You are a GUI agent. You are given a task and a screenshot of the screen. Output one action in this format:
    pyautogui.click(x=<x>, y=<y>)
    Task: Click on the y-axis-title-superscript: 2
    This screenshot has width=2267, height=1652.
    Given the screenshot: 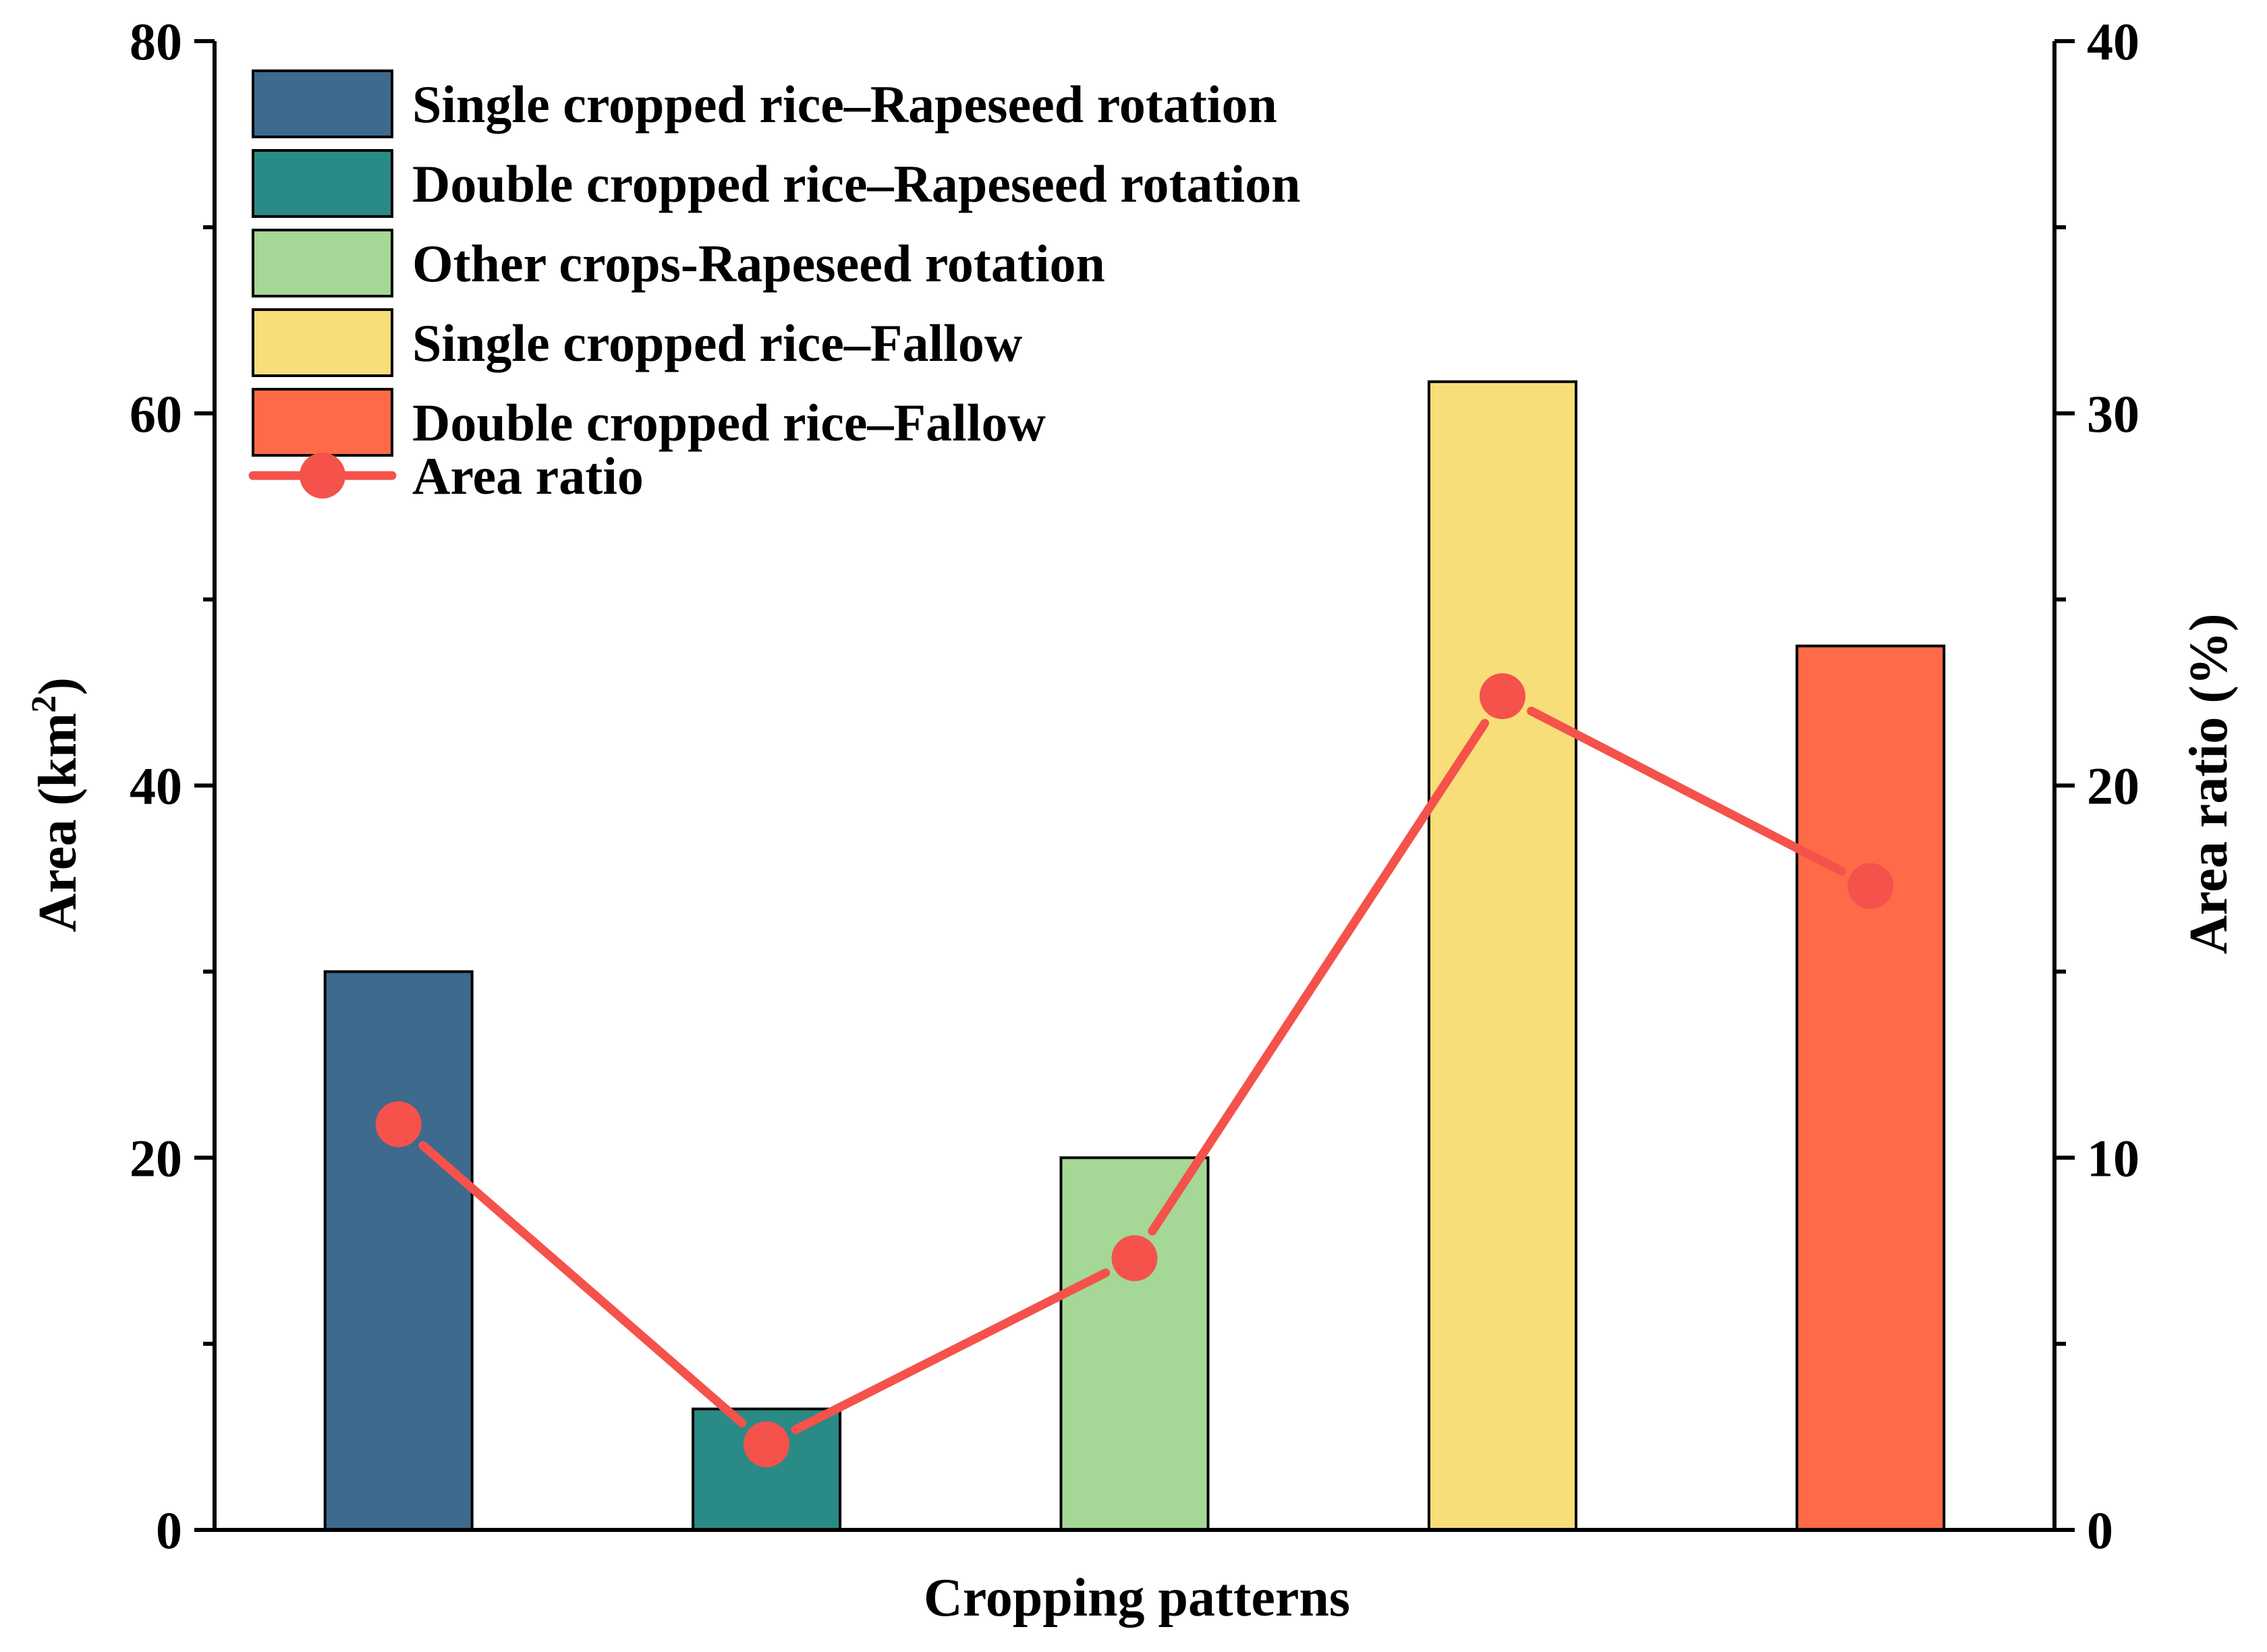 What is the action you would take?
    pyautogui.click(x=44, y=704)
    